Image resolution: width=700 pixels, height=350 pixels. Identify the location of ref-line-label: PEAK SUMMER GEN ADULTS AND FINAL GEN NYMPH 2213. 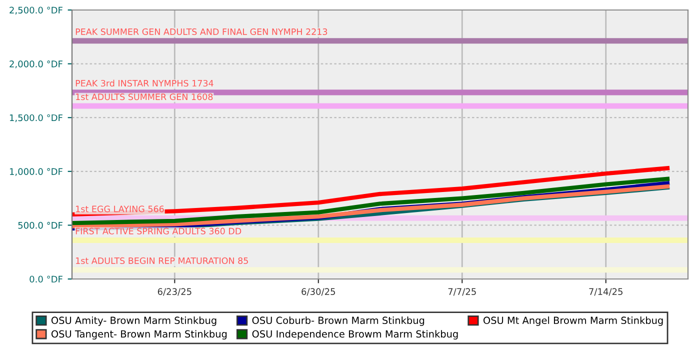
(202, 32).